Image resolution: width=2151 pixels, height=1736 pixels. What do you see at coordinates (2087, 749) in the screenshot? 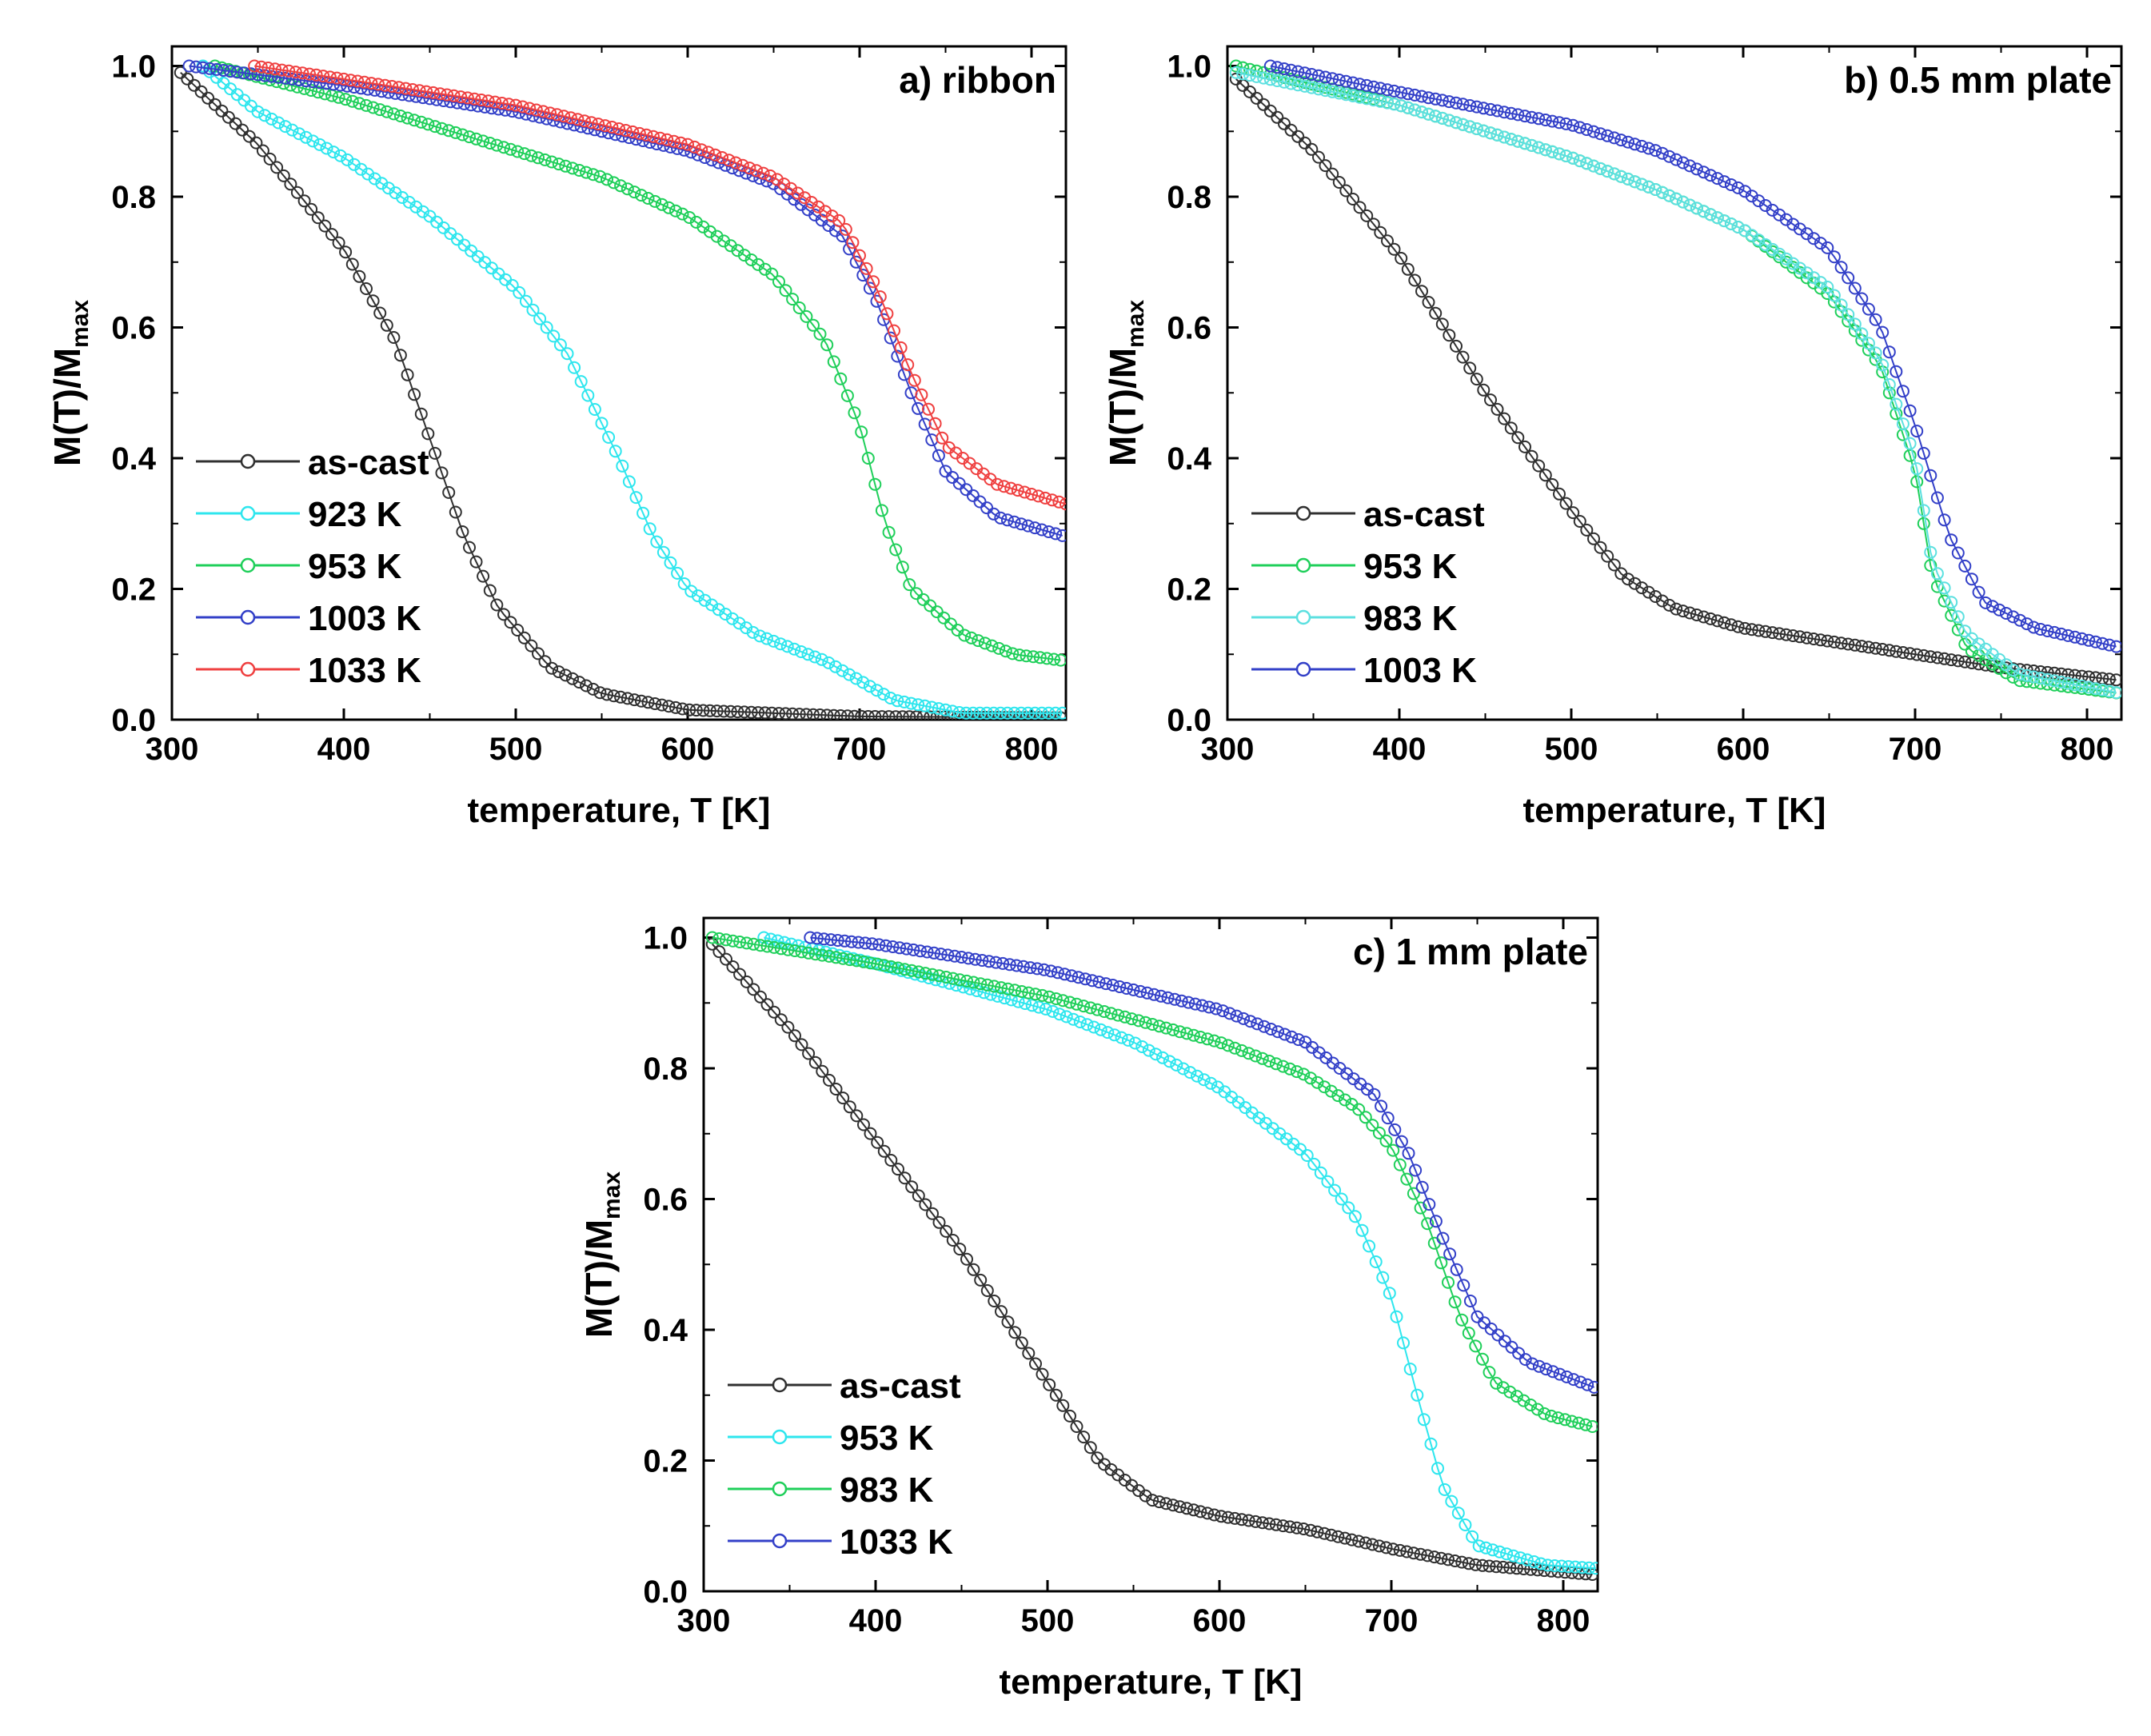
I see `x-tick-label: 800` at bounding box center [2087, 749].